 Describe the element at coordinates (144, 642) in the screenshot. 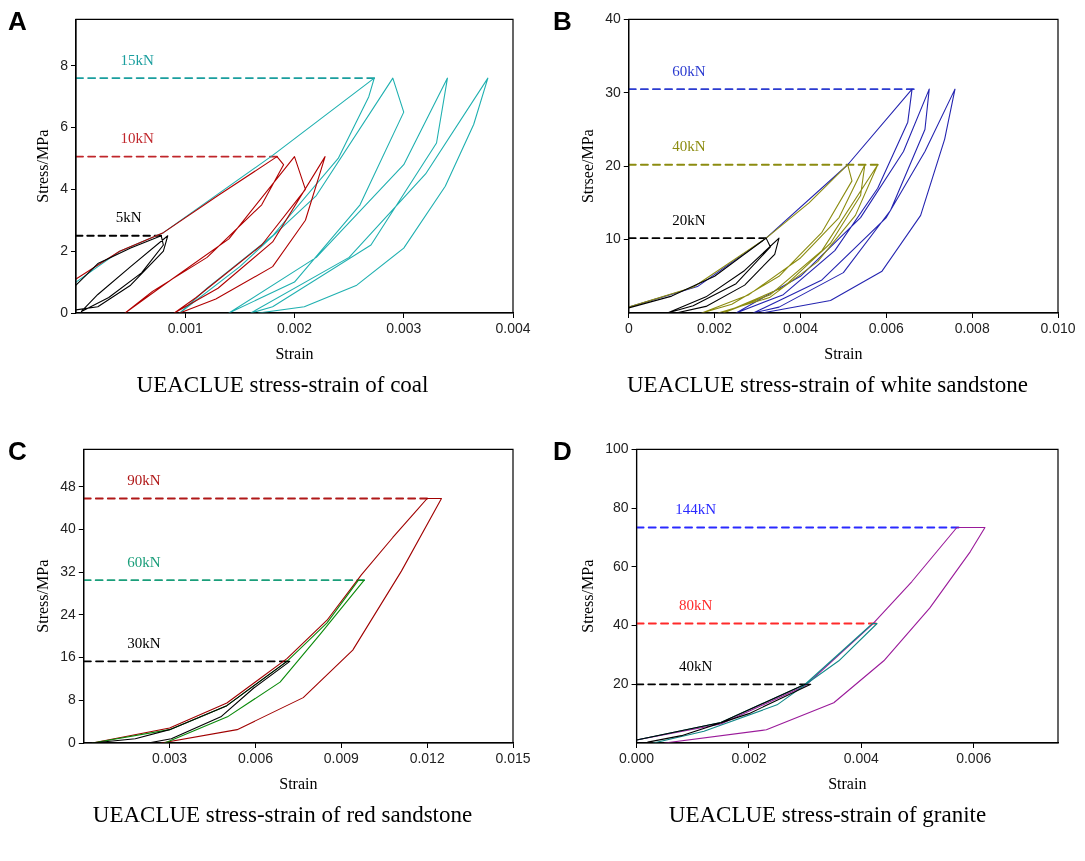

I see `series-label: 30kN` at that location.